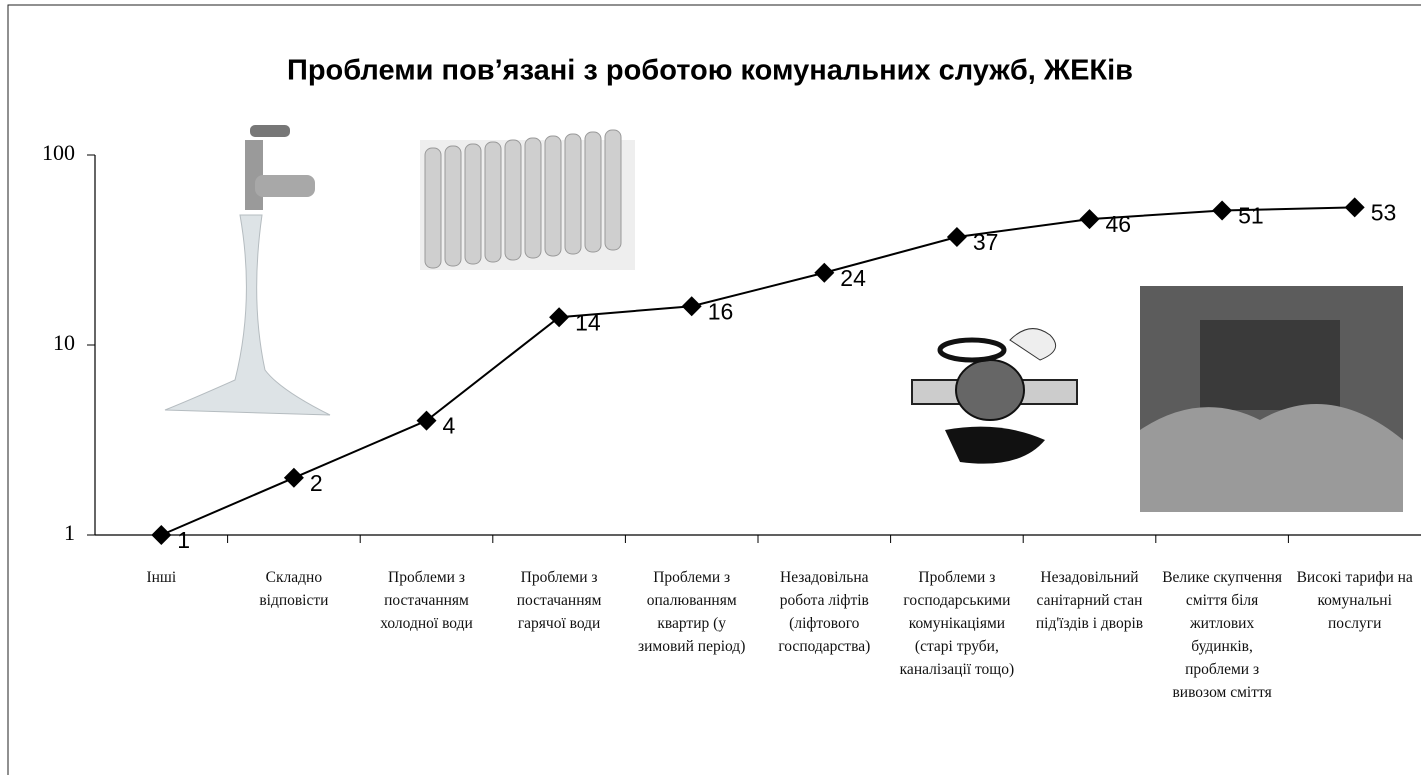  Describe the element at coordinates (58, 152) in the screenshot. I see `y-tick-label: 100` at that location.